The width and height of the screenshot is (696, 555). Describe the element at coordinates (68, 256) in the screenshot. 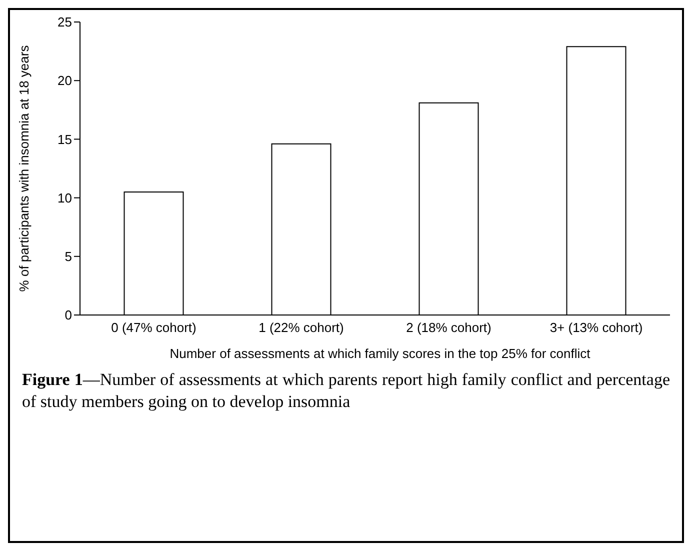

I see `y-tick-label: 5` at that location.